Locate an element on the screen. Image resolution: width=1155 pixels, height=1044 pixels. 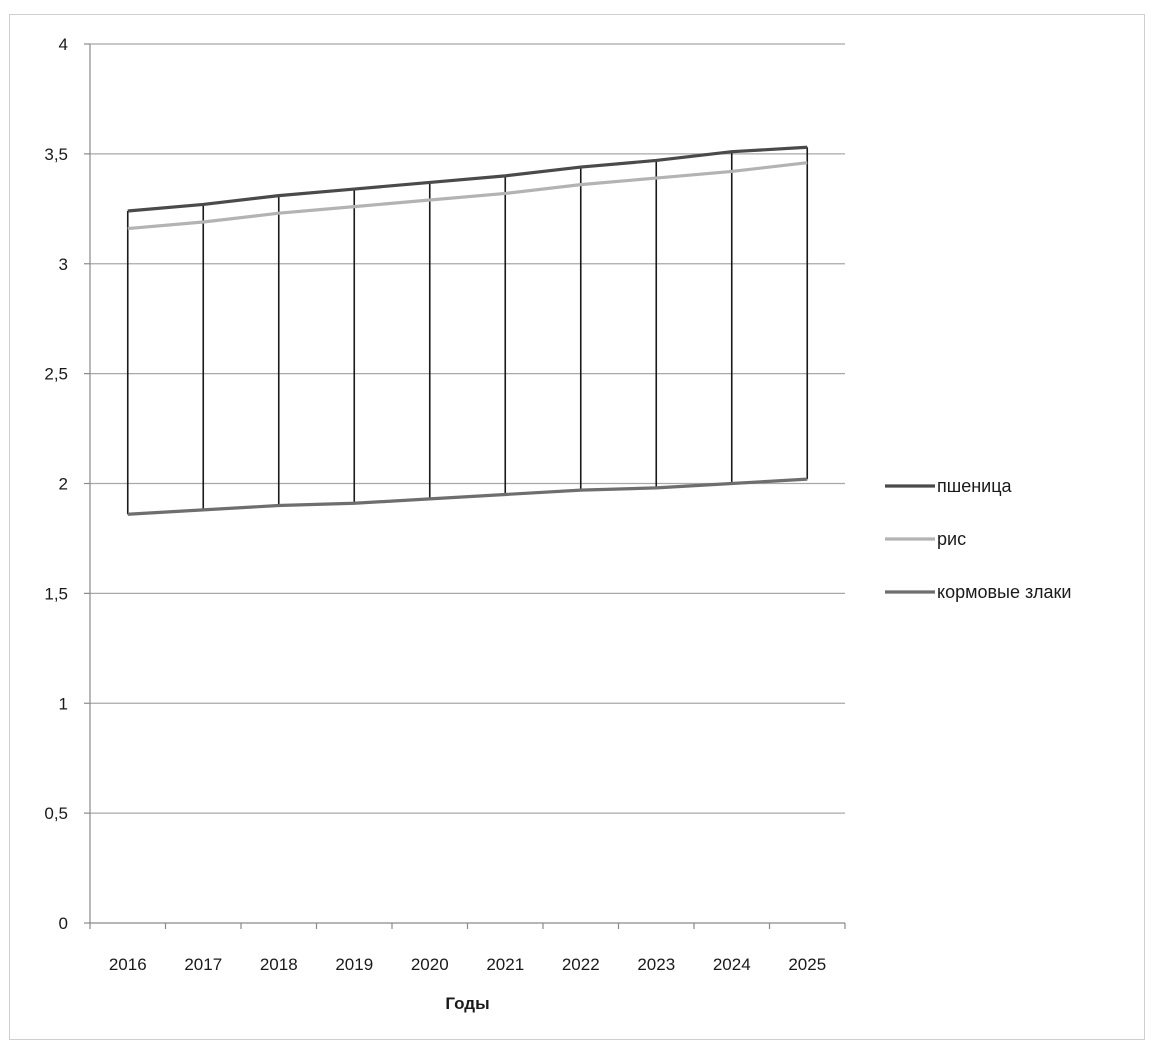
y-tick-label: 2,5 is located at coordinates (56, 374).